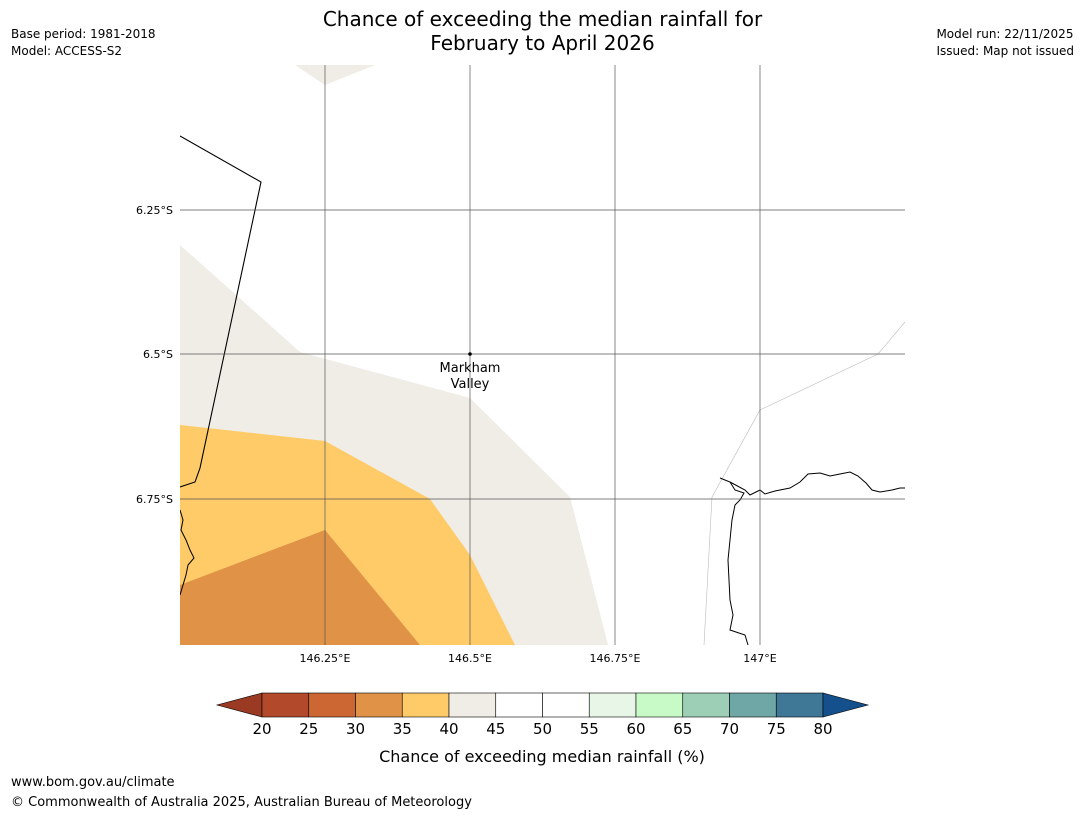 The height and width of the screenshot is (816, 1085). Describe the element at coordinates (470, 368) in the screenshot. I see `place-label-line1: Markham` at that location.